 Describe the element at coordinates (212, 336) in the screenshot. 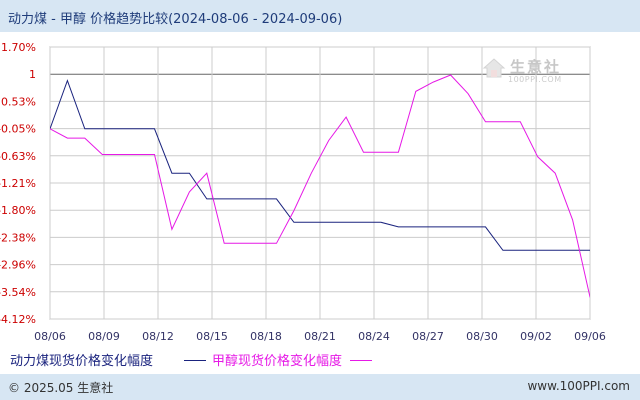

I see `x-tick-label: 08/15` at that location.